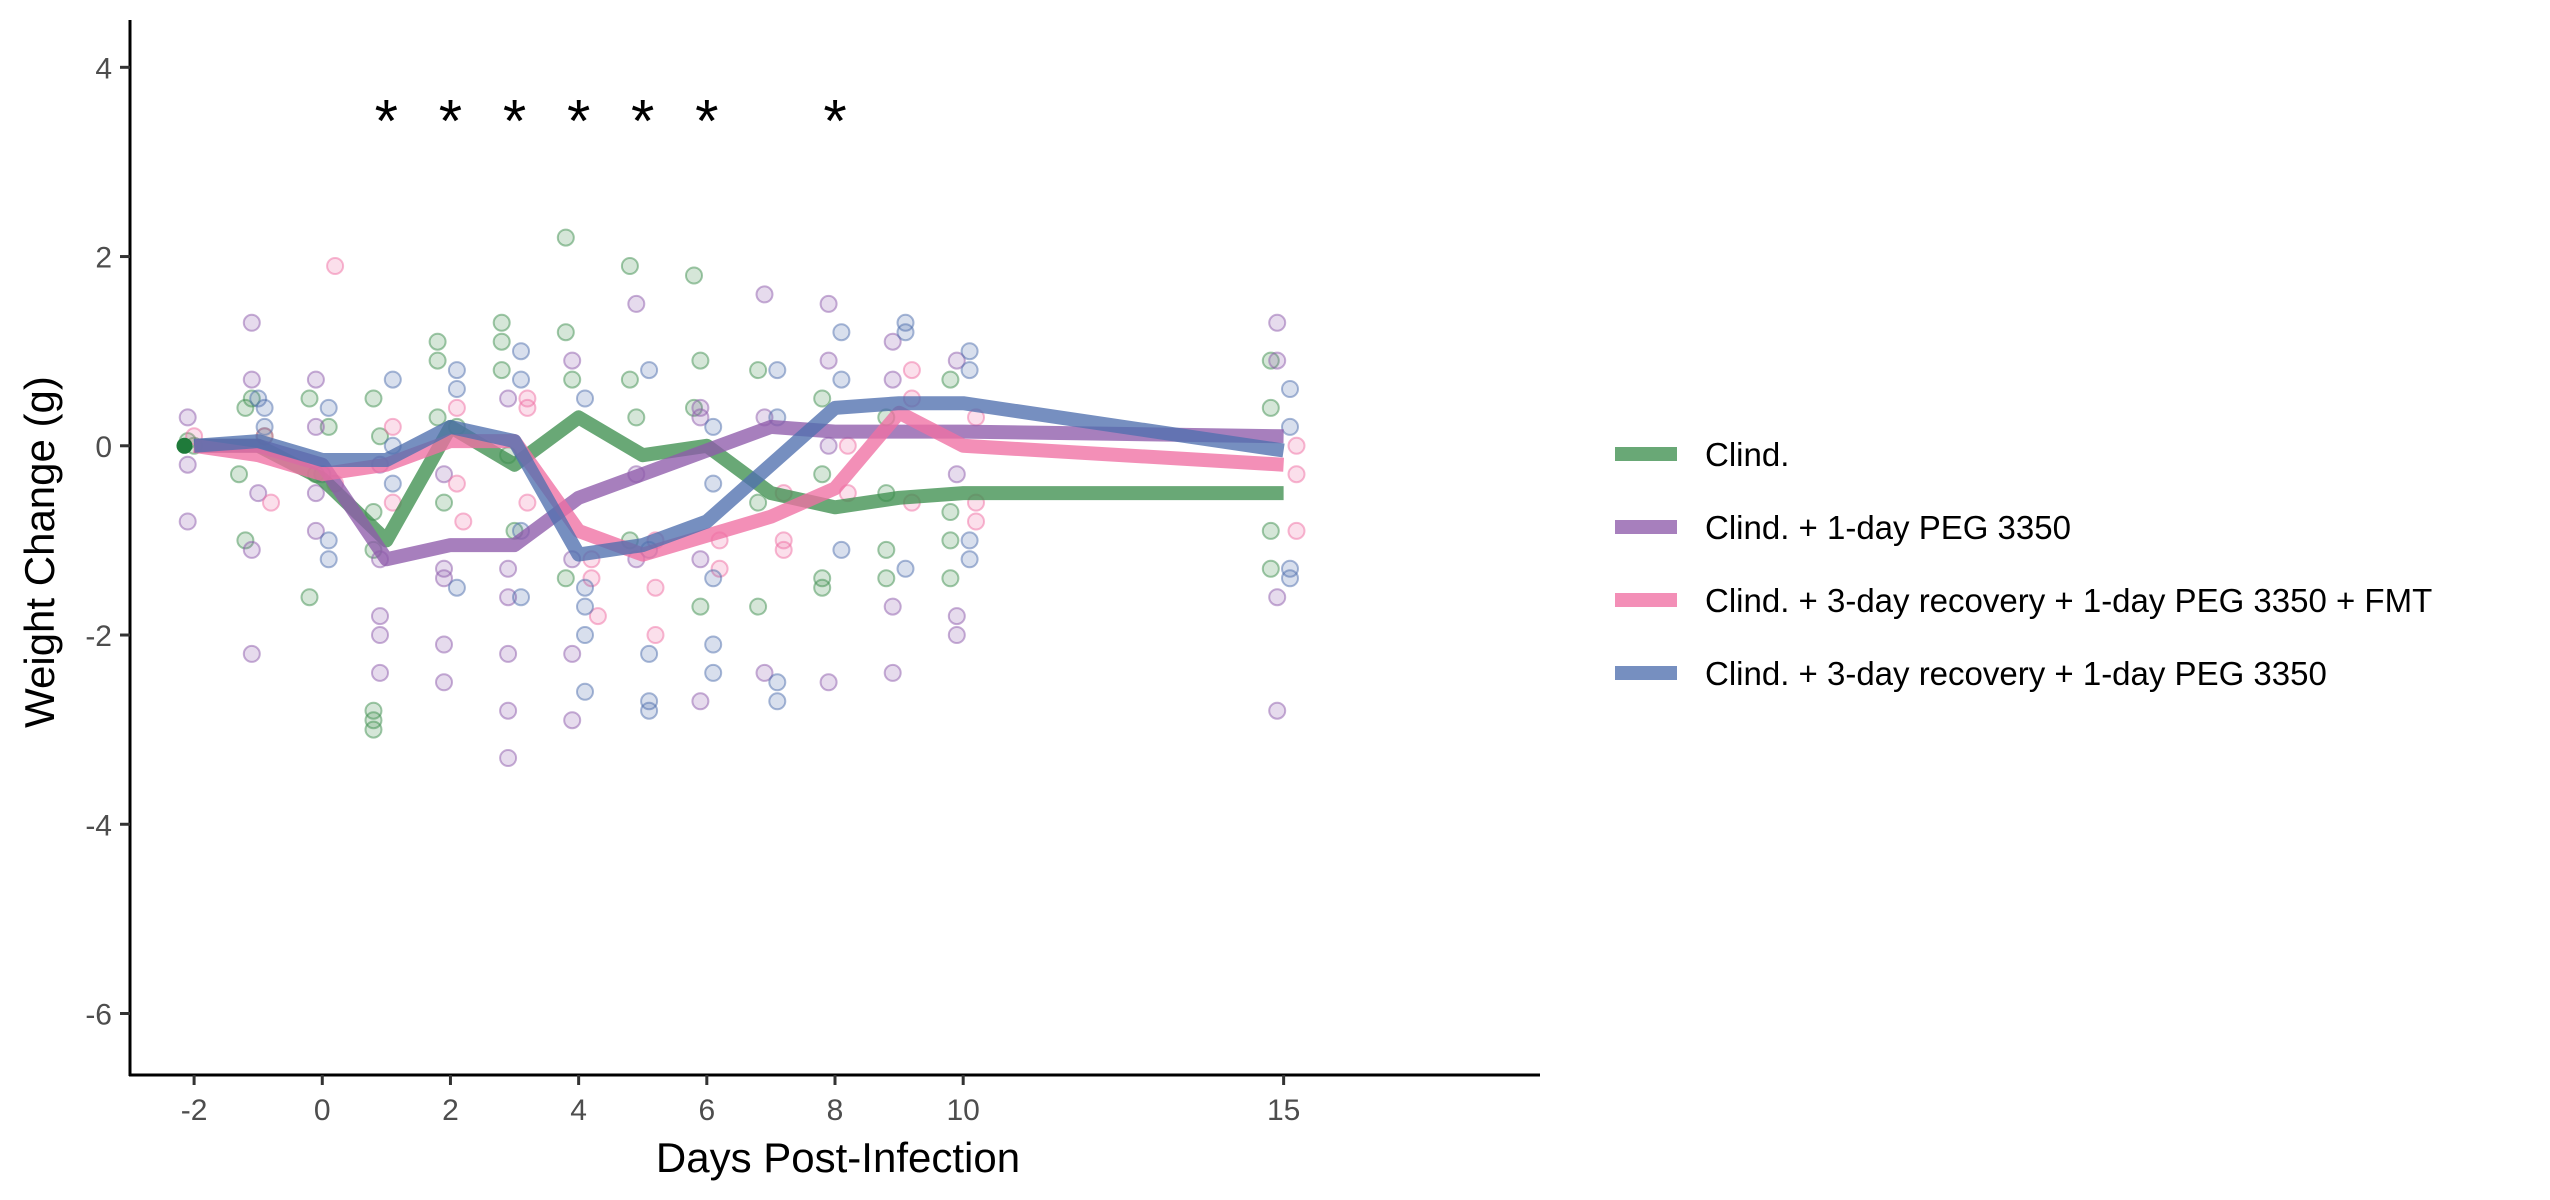  Describe the element at coordinates (98, 636) in the screenshot. I see `y-tick-label: -2` at that location.